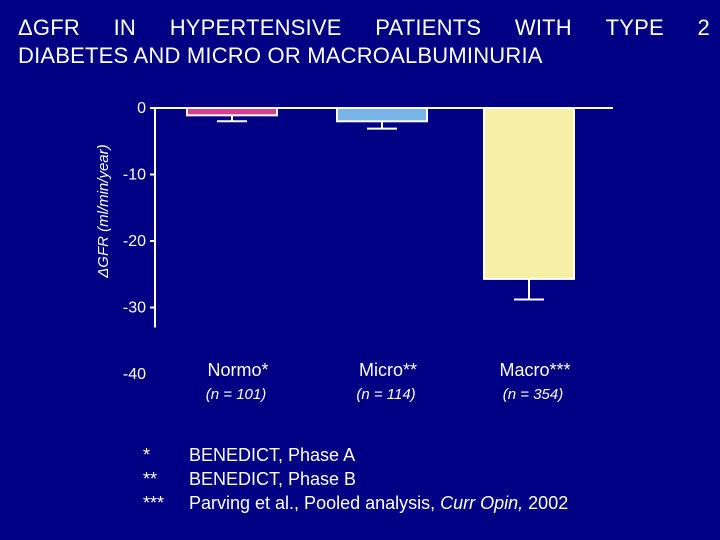  Describe the element at coordinates (141, 108) in the screenshot. I see `y-tick-label: 0` at that location.